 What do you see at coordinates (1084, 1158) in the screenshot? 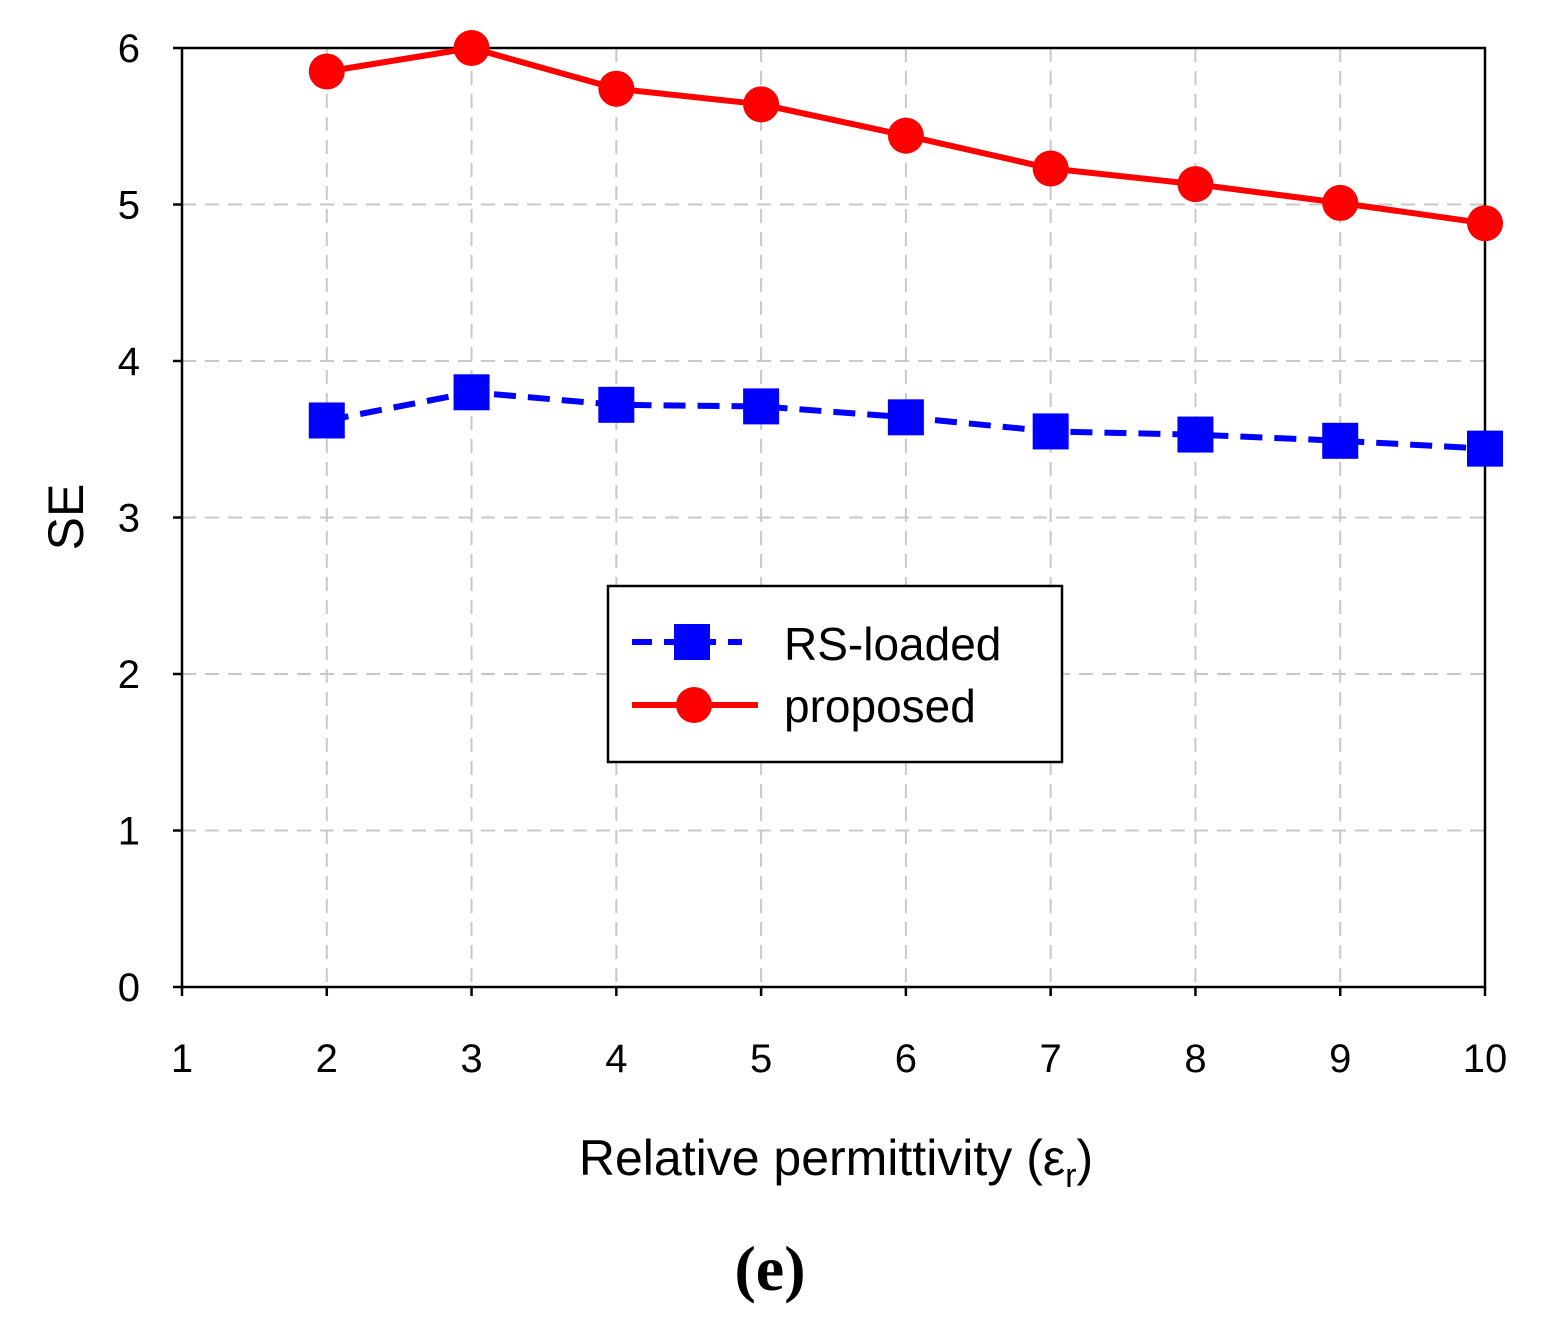
I see `x-axis-title-close: )` at bounding box center [1084, 1158].